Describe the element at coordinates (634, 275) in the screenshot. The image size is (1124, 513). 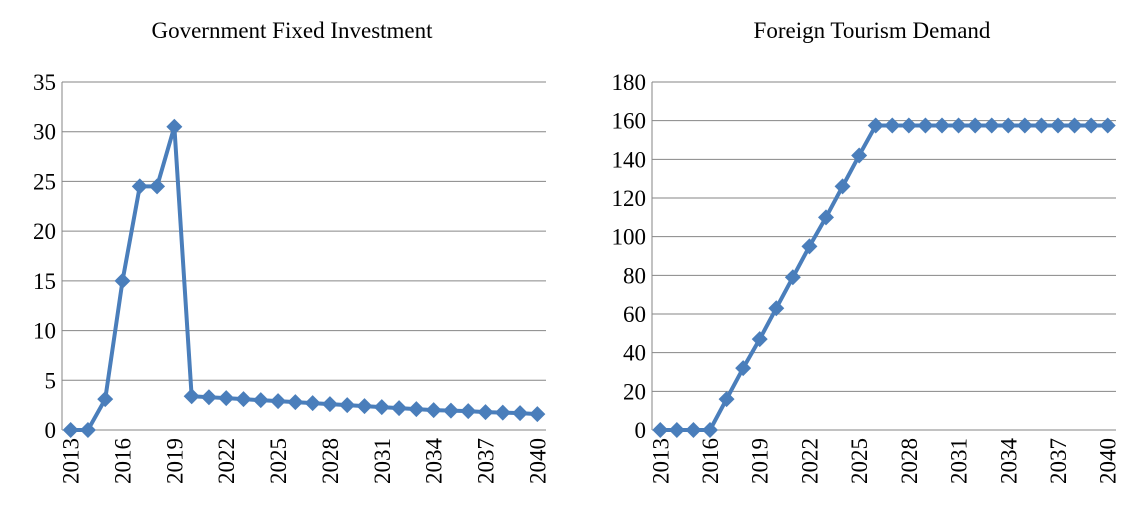
I see `y-tick-label: 80` at that location.